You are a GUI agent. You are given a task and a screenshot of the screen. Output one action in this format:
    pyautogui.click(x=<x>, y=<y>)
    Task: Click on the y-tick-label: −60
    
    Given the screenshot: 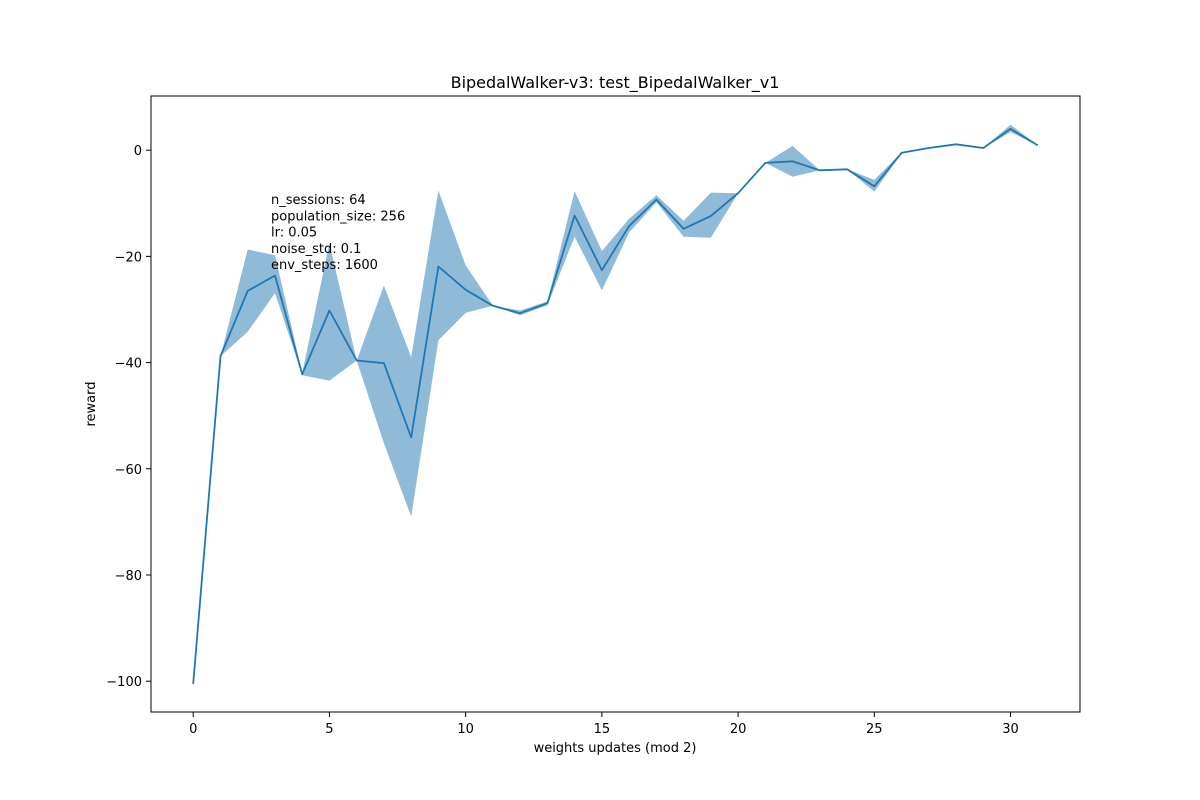 What is the action you would take?
    pyautogui.click(x=128, y=470)
    